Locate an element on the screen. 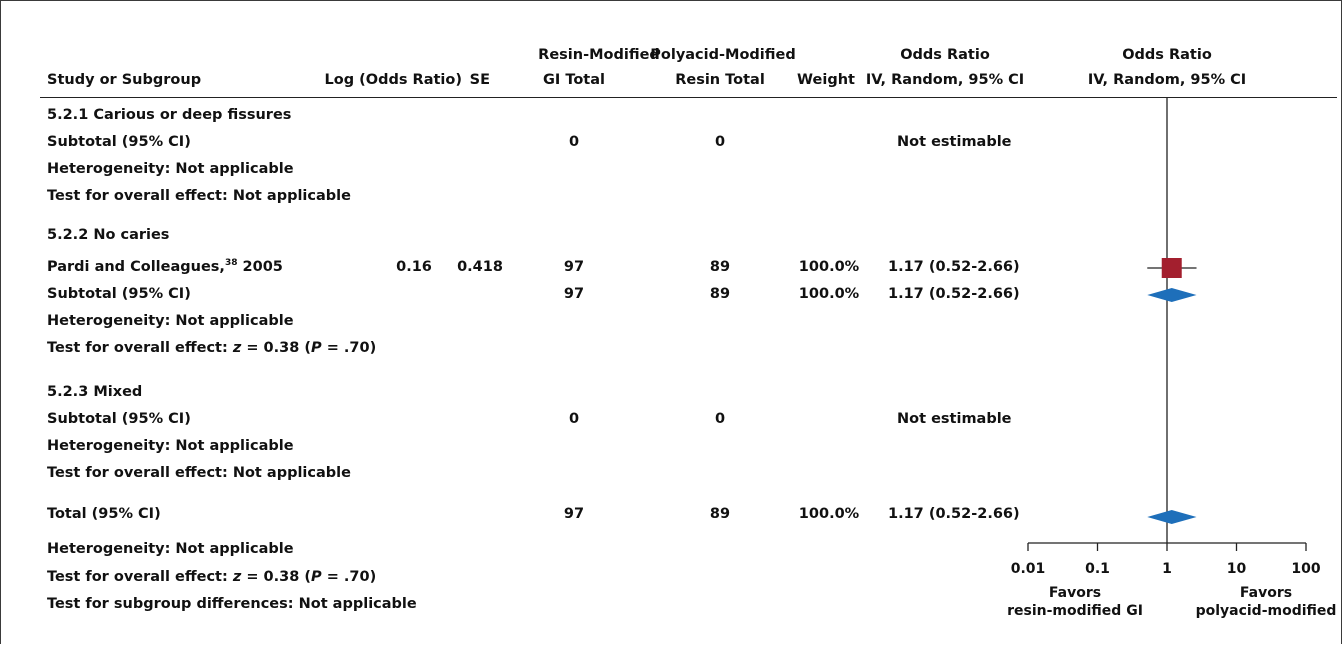 The height and width of the screenshot is (645, 1342). header-or-plot-ci: IV, Random, 95% CI is located at coordinates (1167, 80).